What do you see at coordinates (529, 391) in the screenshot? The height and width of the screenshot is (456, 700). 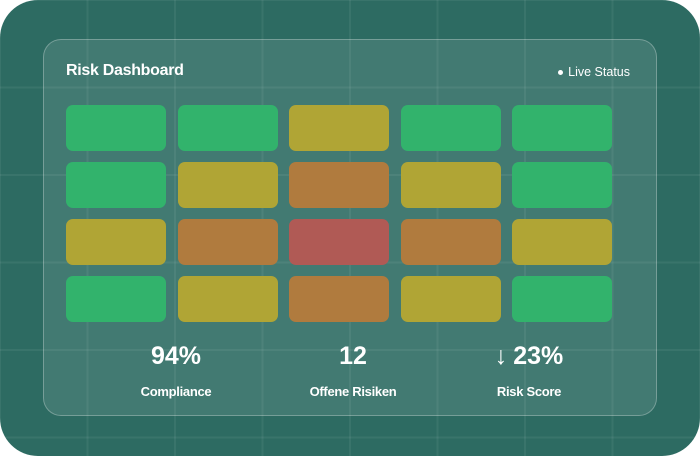 I see `stat-label: Risk Score` at bounding box center [529, 391].